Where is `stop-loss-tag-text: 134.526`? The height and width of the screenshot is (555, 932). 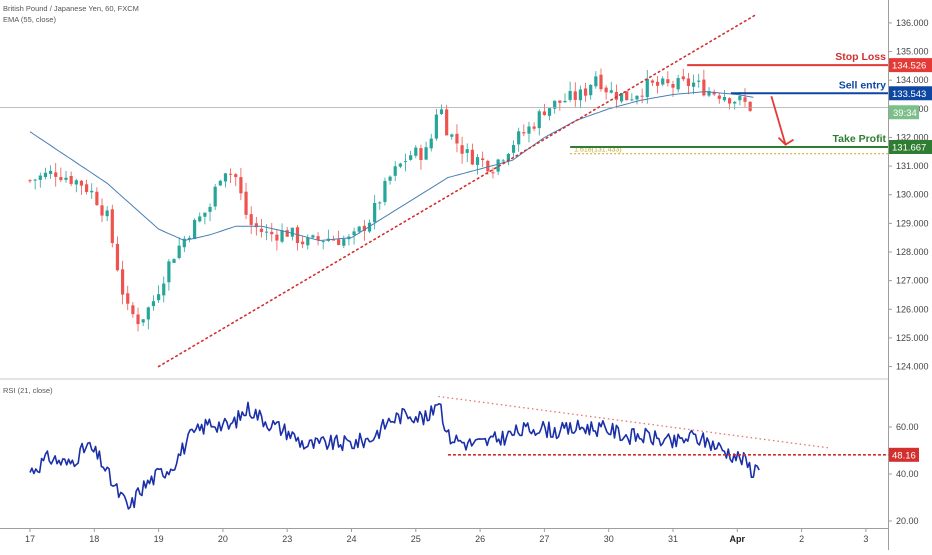 stop-loss-tag-text: 134.526 is located at coordinates (909, 66).